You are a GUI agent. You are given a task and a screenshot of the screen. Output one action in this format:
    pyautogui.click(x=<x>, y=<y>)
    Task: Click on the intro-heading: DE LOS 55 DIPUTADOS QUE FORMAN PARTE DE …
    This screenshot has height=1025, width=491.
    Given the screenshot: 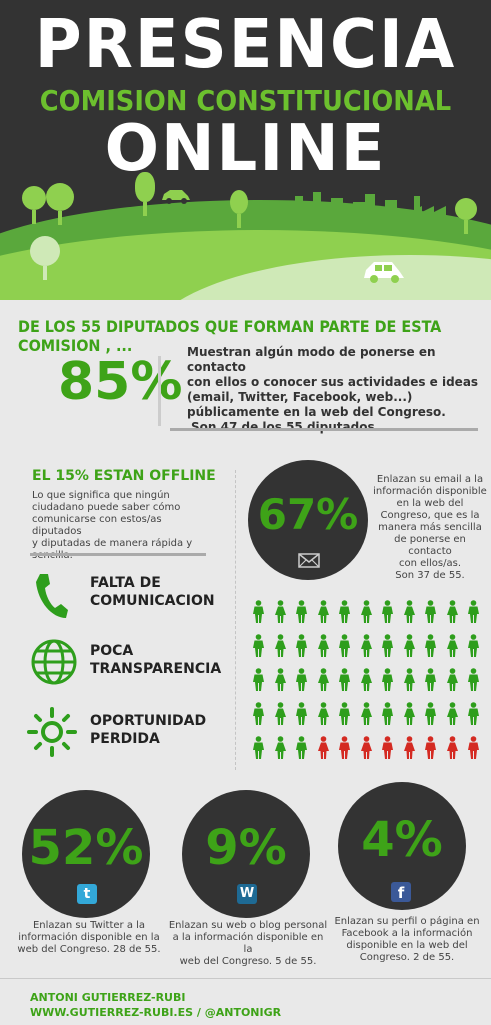 What is the action you would take?
    pyautogui.click(x=230, y=336)
    